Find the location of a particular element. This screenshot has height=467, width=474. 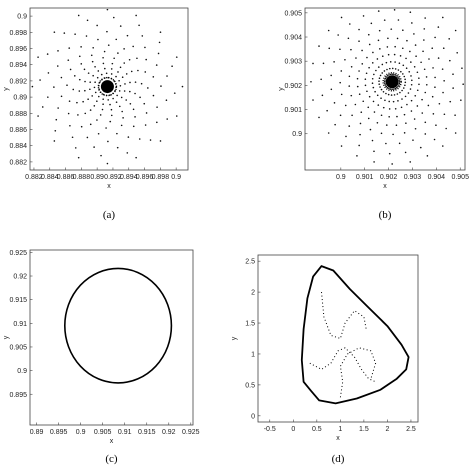

x-tick-label: 0.886 is located at coordinates (66, 177).